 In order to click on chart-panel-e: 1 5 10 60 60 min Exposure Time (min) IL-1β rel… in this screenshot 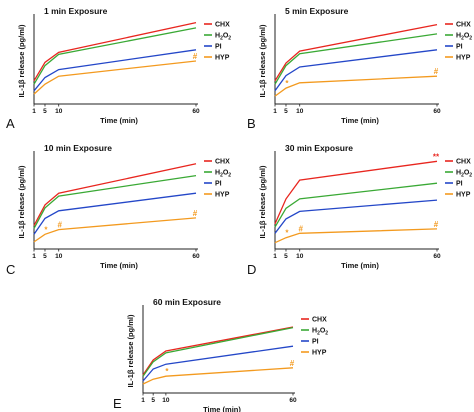, I will do `click(220, 354)`.